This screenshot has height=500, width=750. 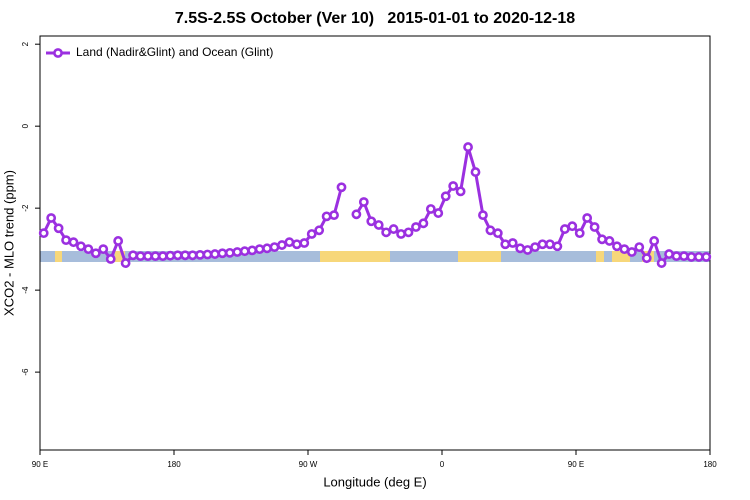 I want to click on y-tick-label: -4, so click(x=25, y=290).